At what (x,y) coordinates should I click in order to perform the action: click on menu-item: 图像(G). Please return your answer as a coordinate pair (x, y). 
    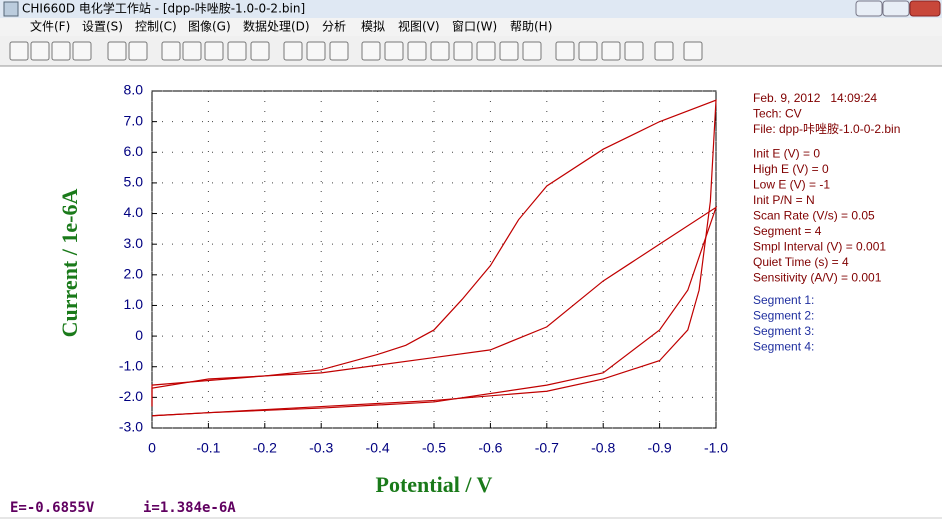
    Looking at the image, I should click on (209, 27).